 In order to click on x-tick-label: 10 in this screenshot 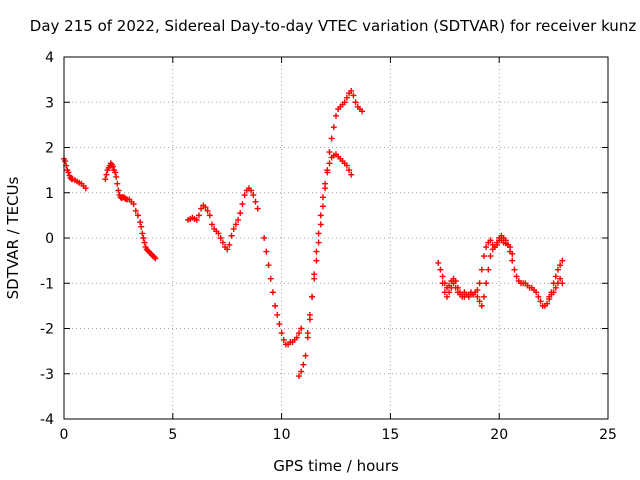, I will do `click(282, 435)`.